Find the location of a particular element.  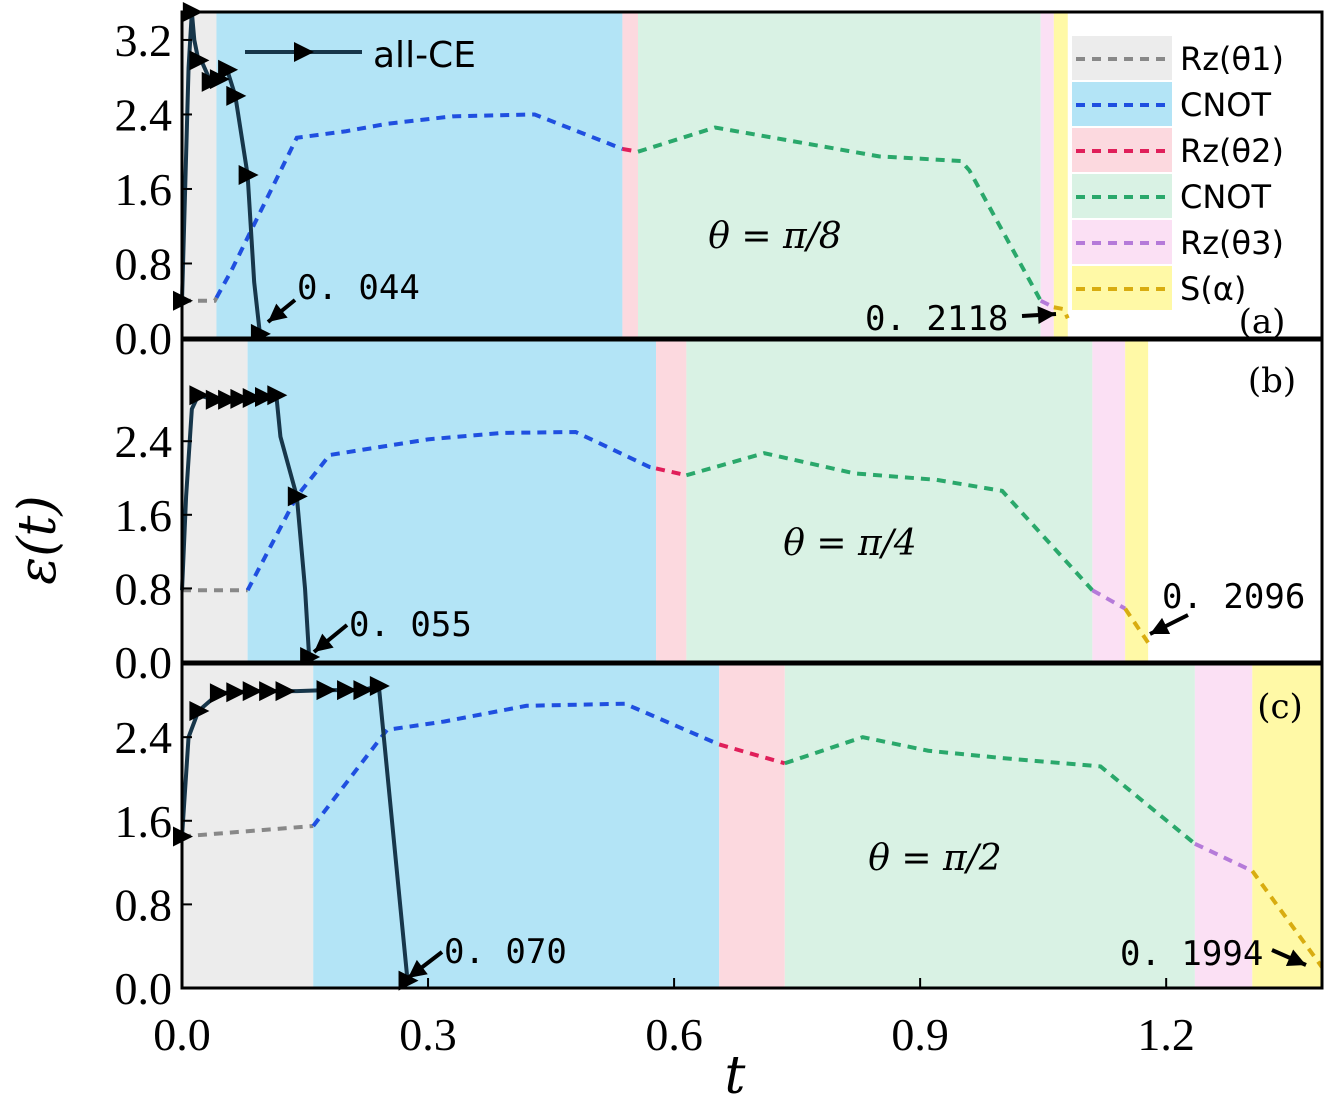

min-value-label: 0. 055 is located at coordinates (410, 625).